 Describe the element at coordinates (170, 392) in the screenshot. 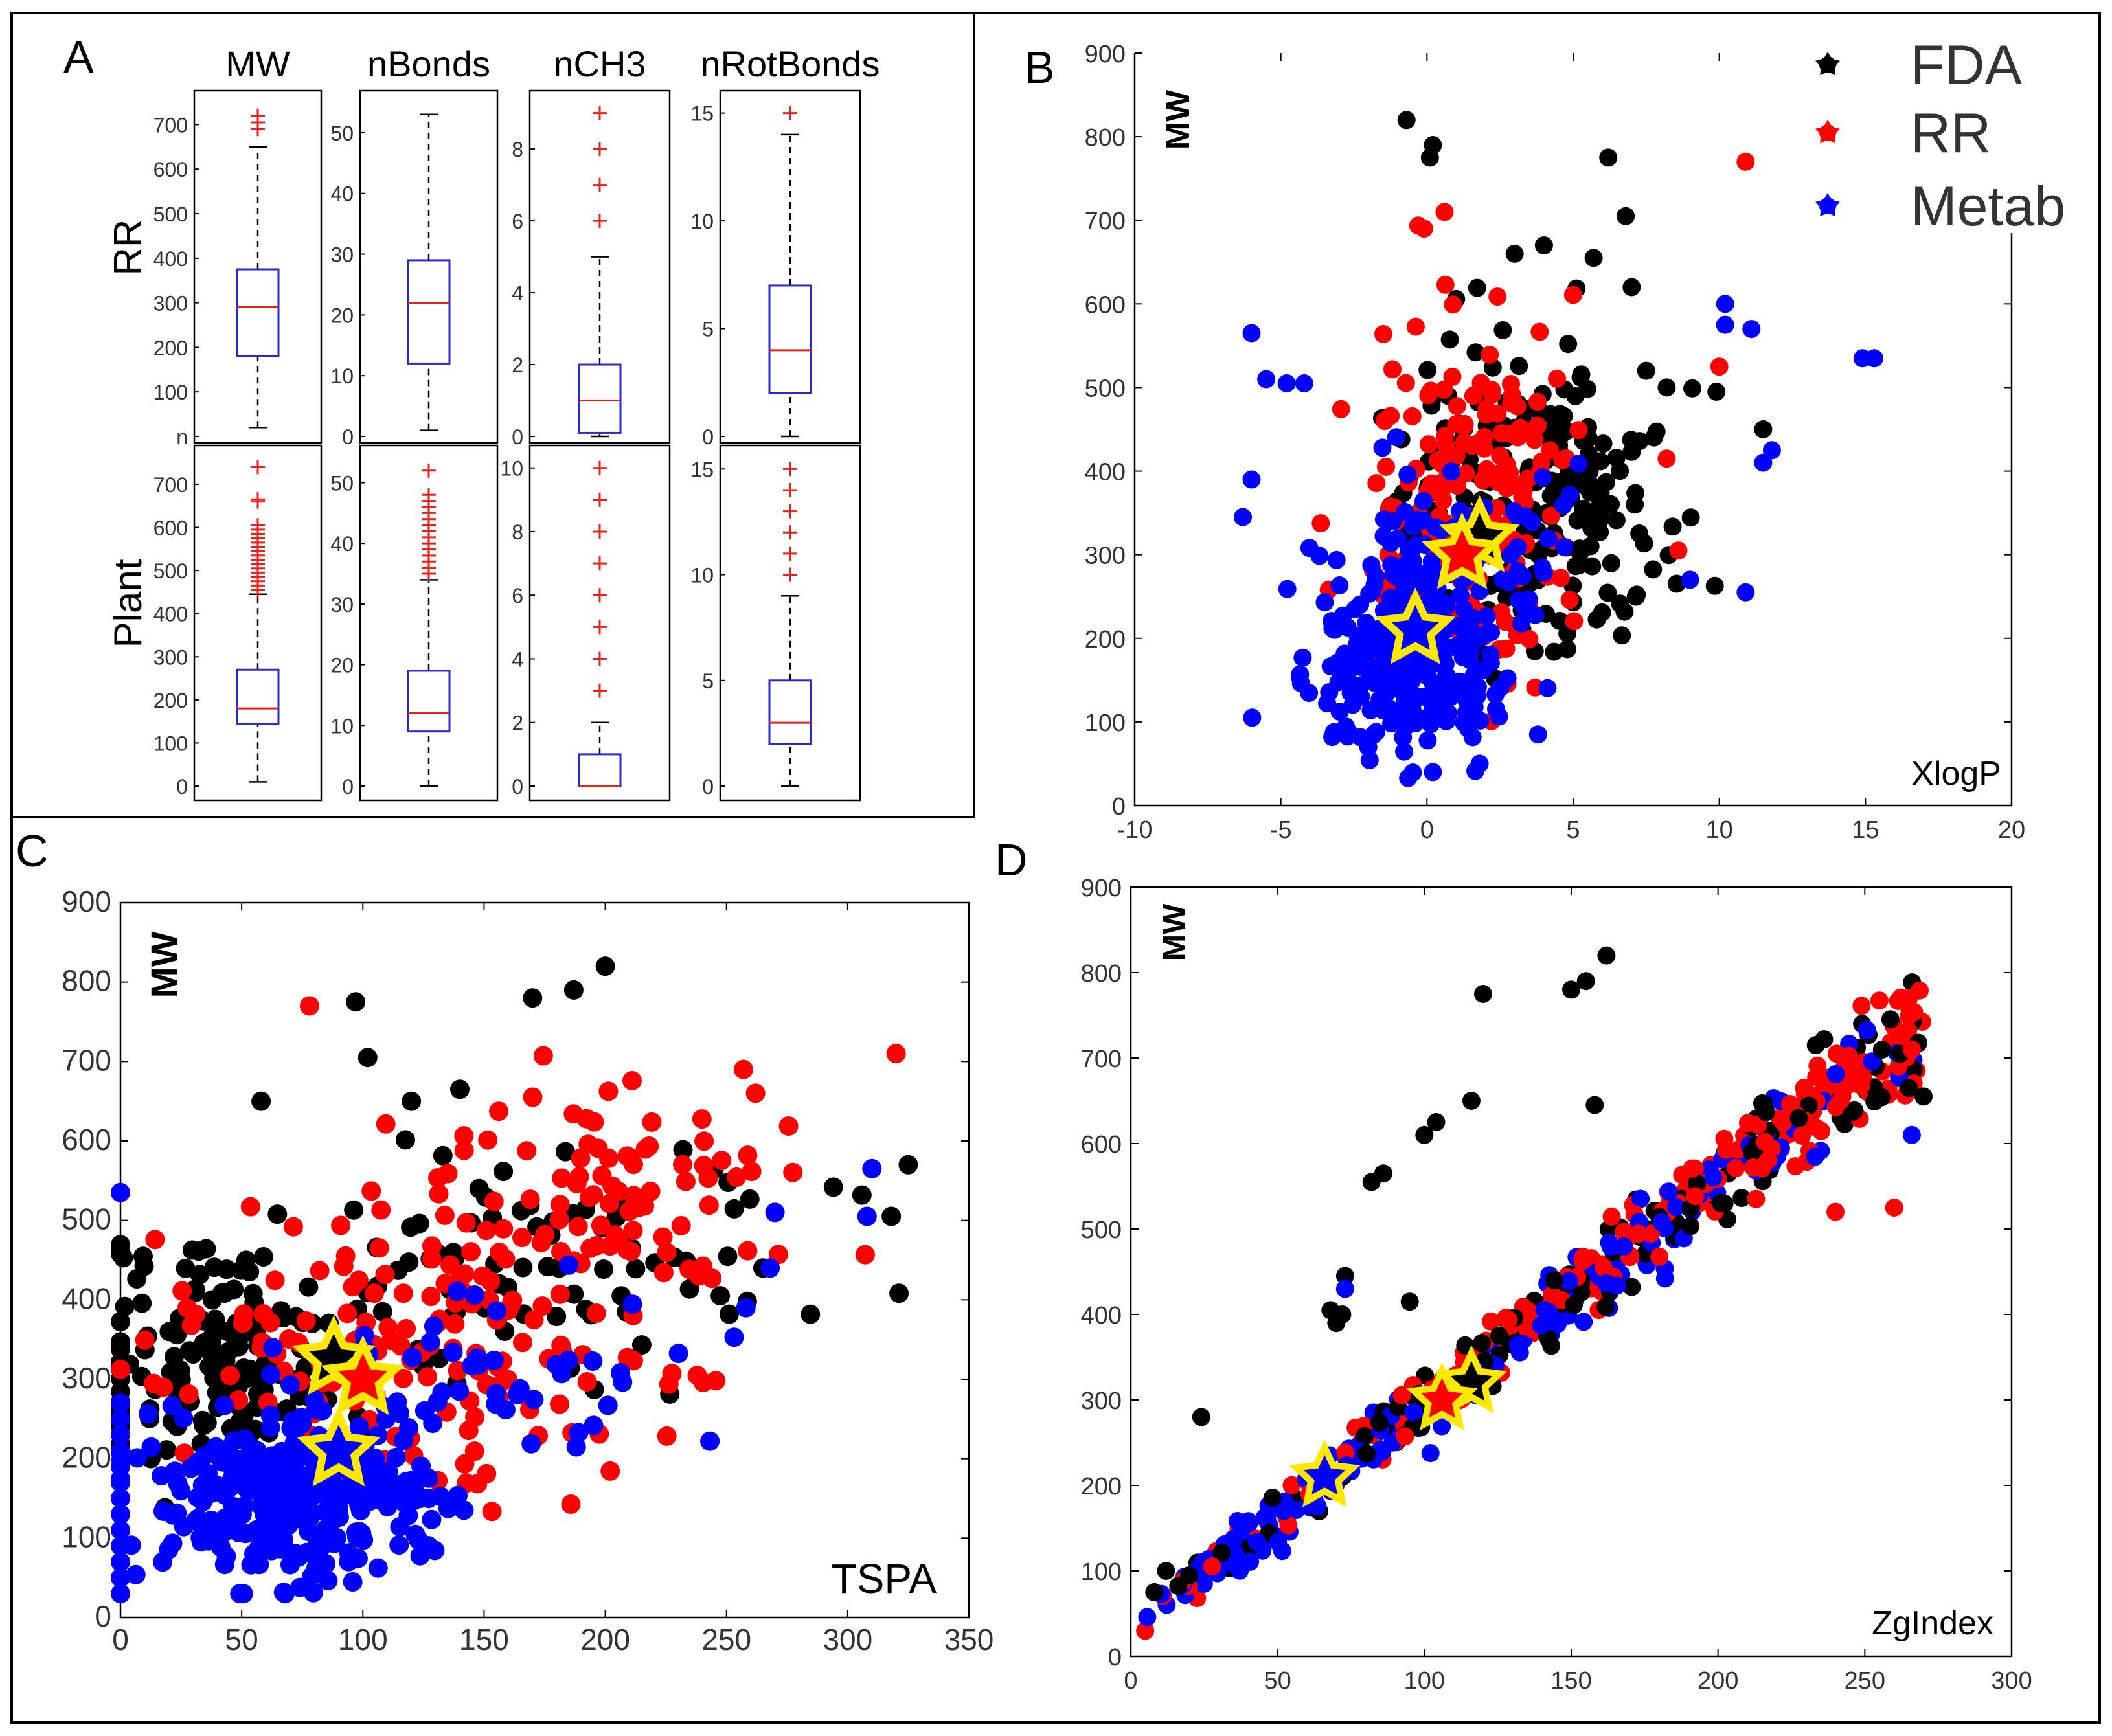

I see `tick-label: 100` at that location.